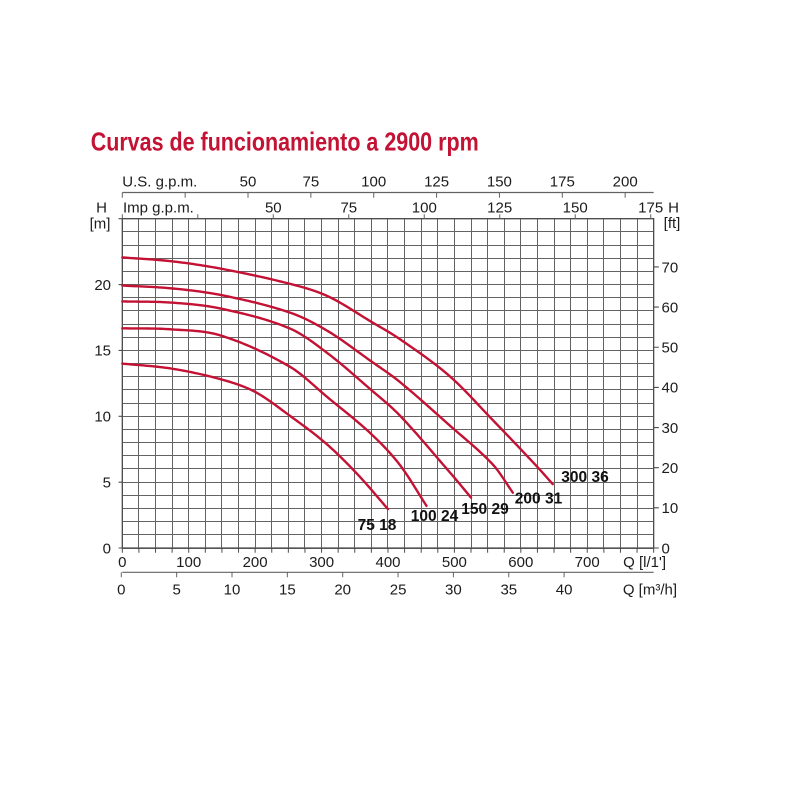  Describe the element at coordinates (508, 589) in the screenshot. I see `svg-text: 35` at that location.